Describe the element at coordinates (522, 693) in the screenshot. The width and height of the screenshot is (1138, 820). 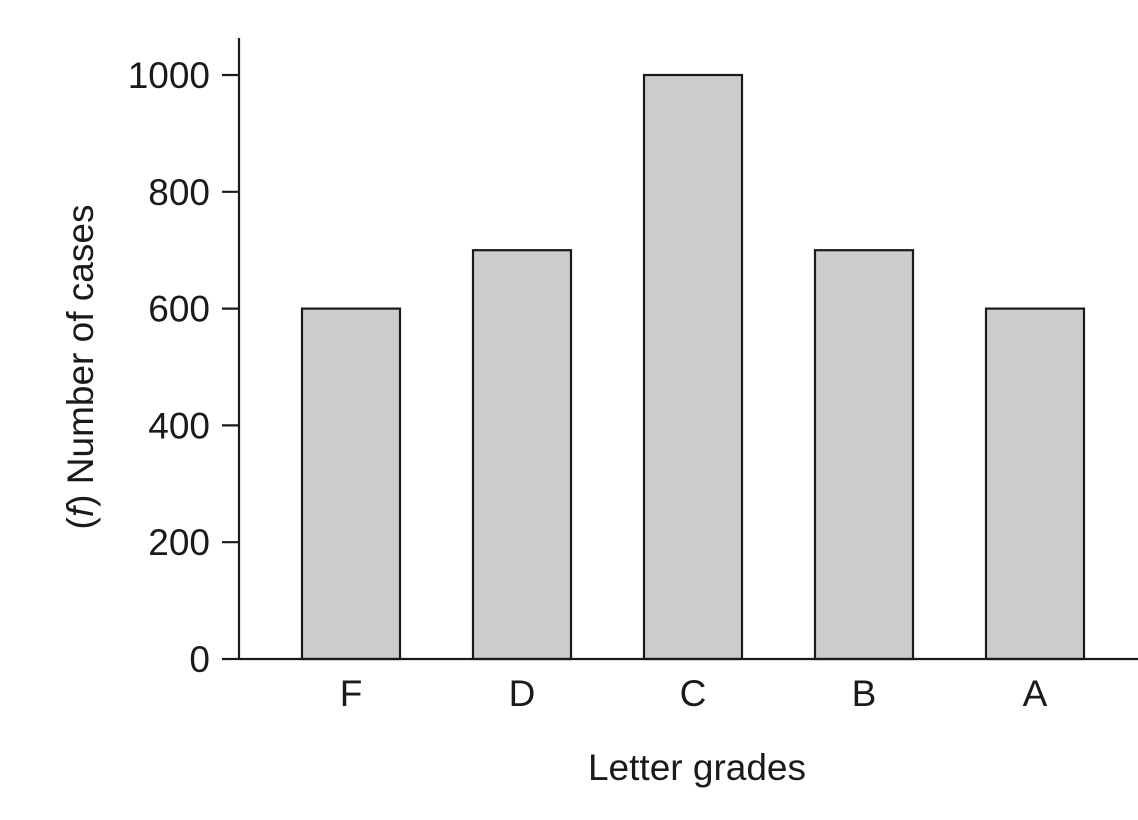
I see `x-tick-label-d: D` at that location.